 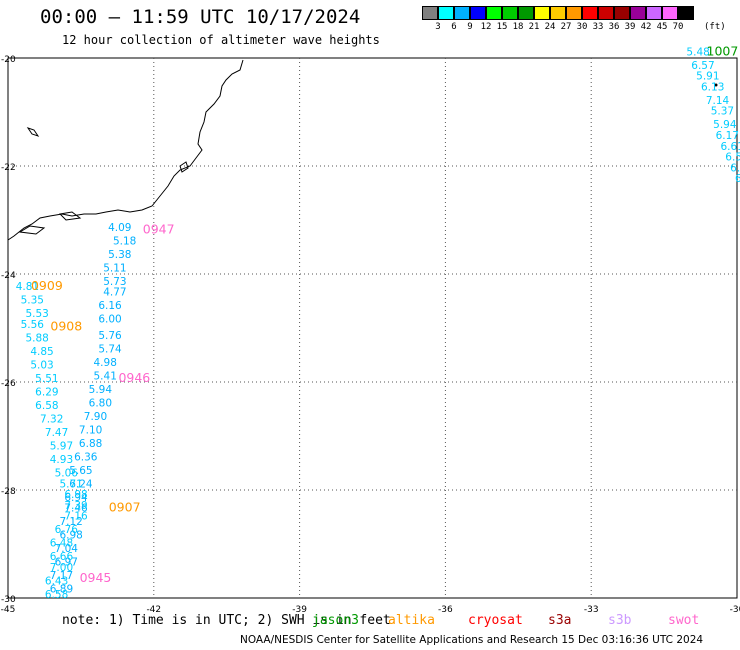 What do you see at coordinates (620, 620) in the screenshot?
I see `satellite-name: s3b` at bounding box center [620, 620].